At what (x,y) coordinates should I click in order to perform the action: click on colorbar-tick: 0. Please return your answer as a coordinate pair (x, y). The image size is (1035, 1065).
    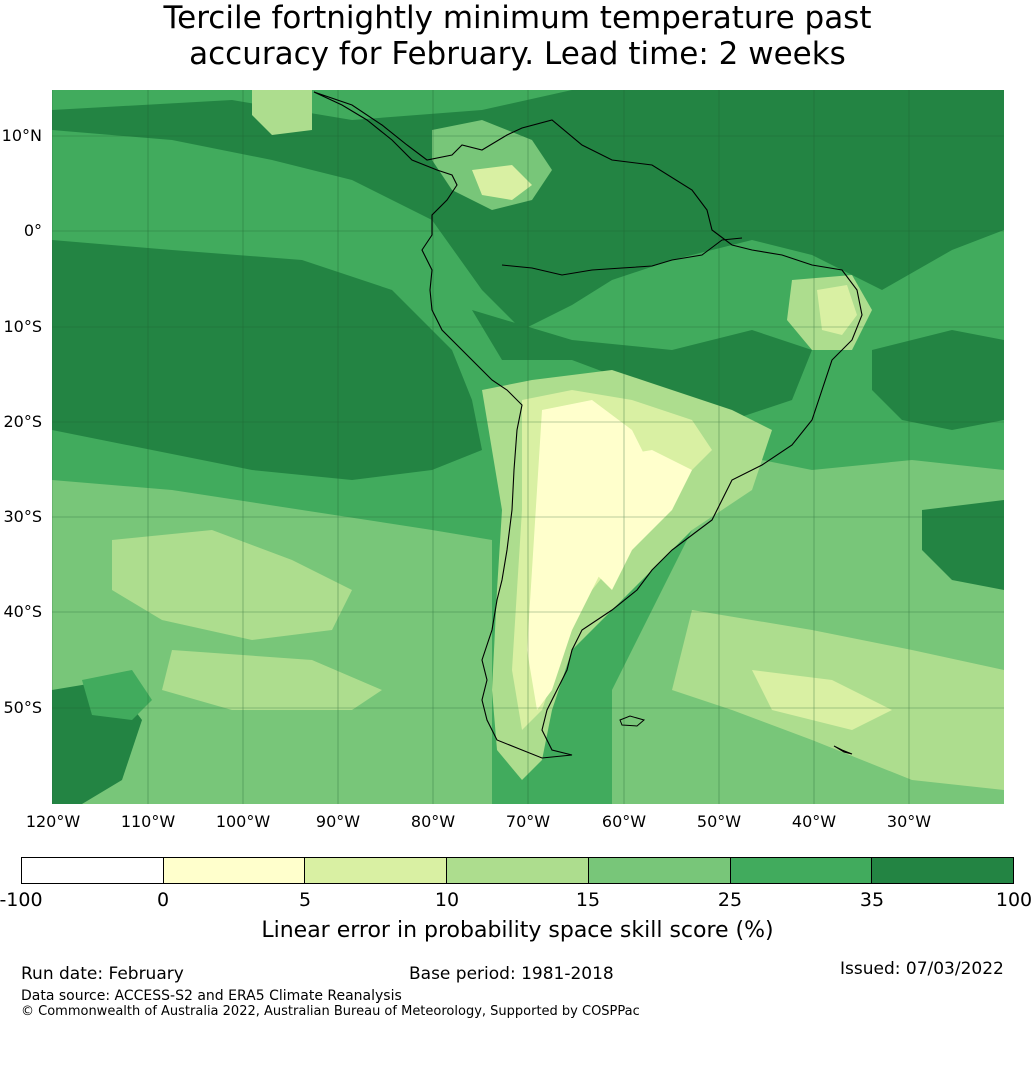
    Looking at the image, I should click on (163, 900).